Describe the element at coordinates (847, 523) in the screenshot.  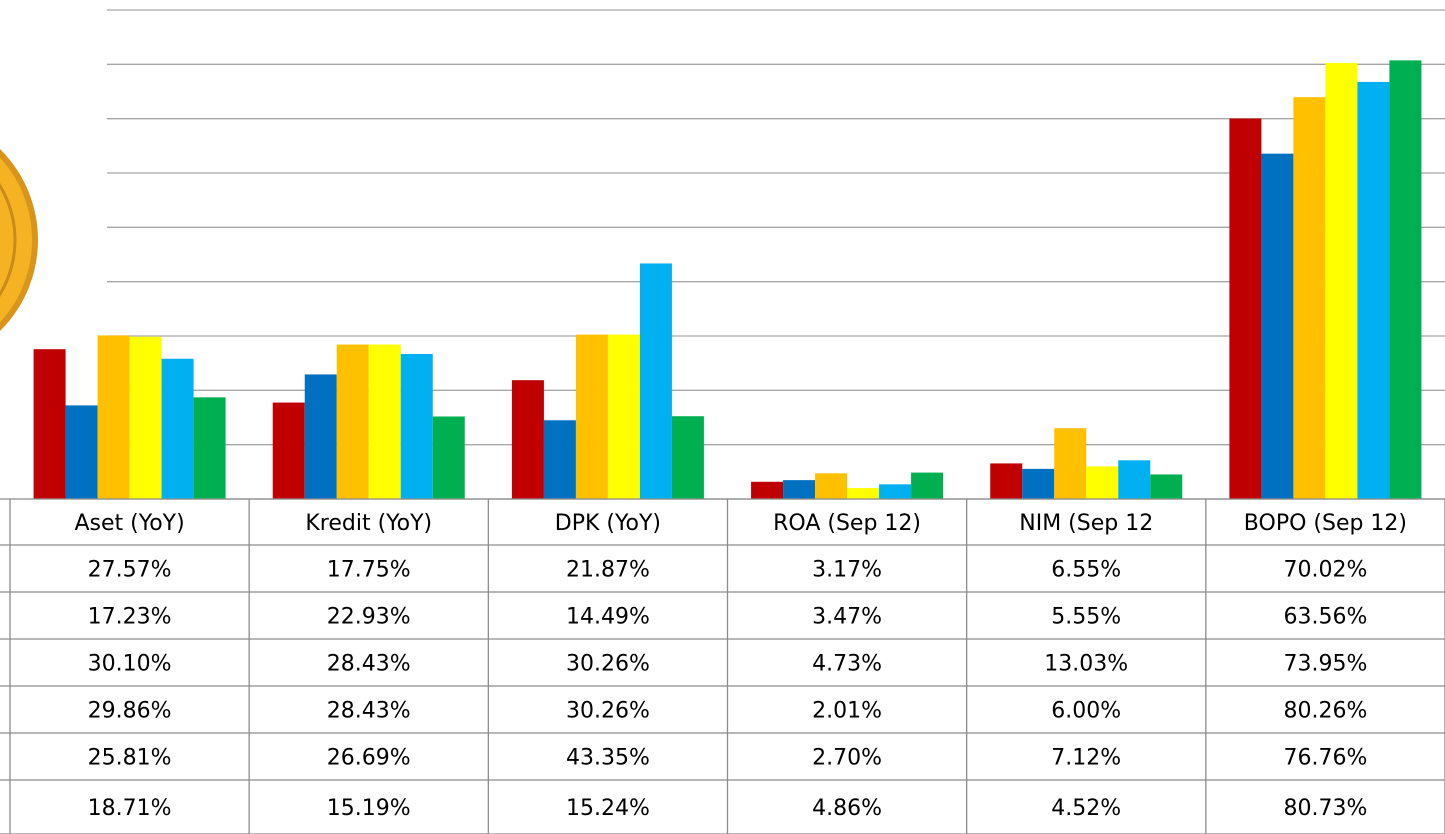
I see `column-header: ROA (Sep 12)` at that location.